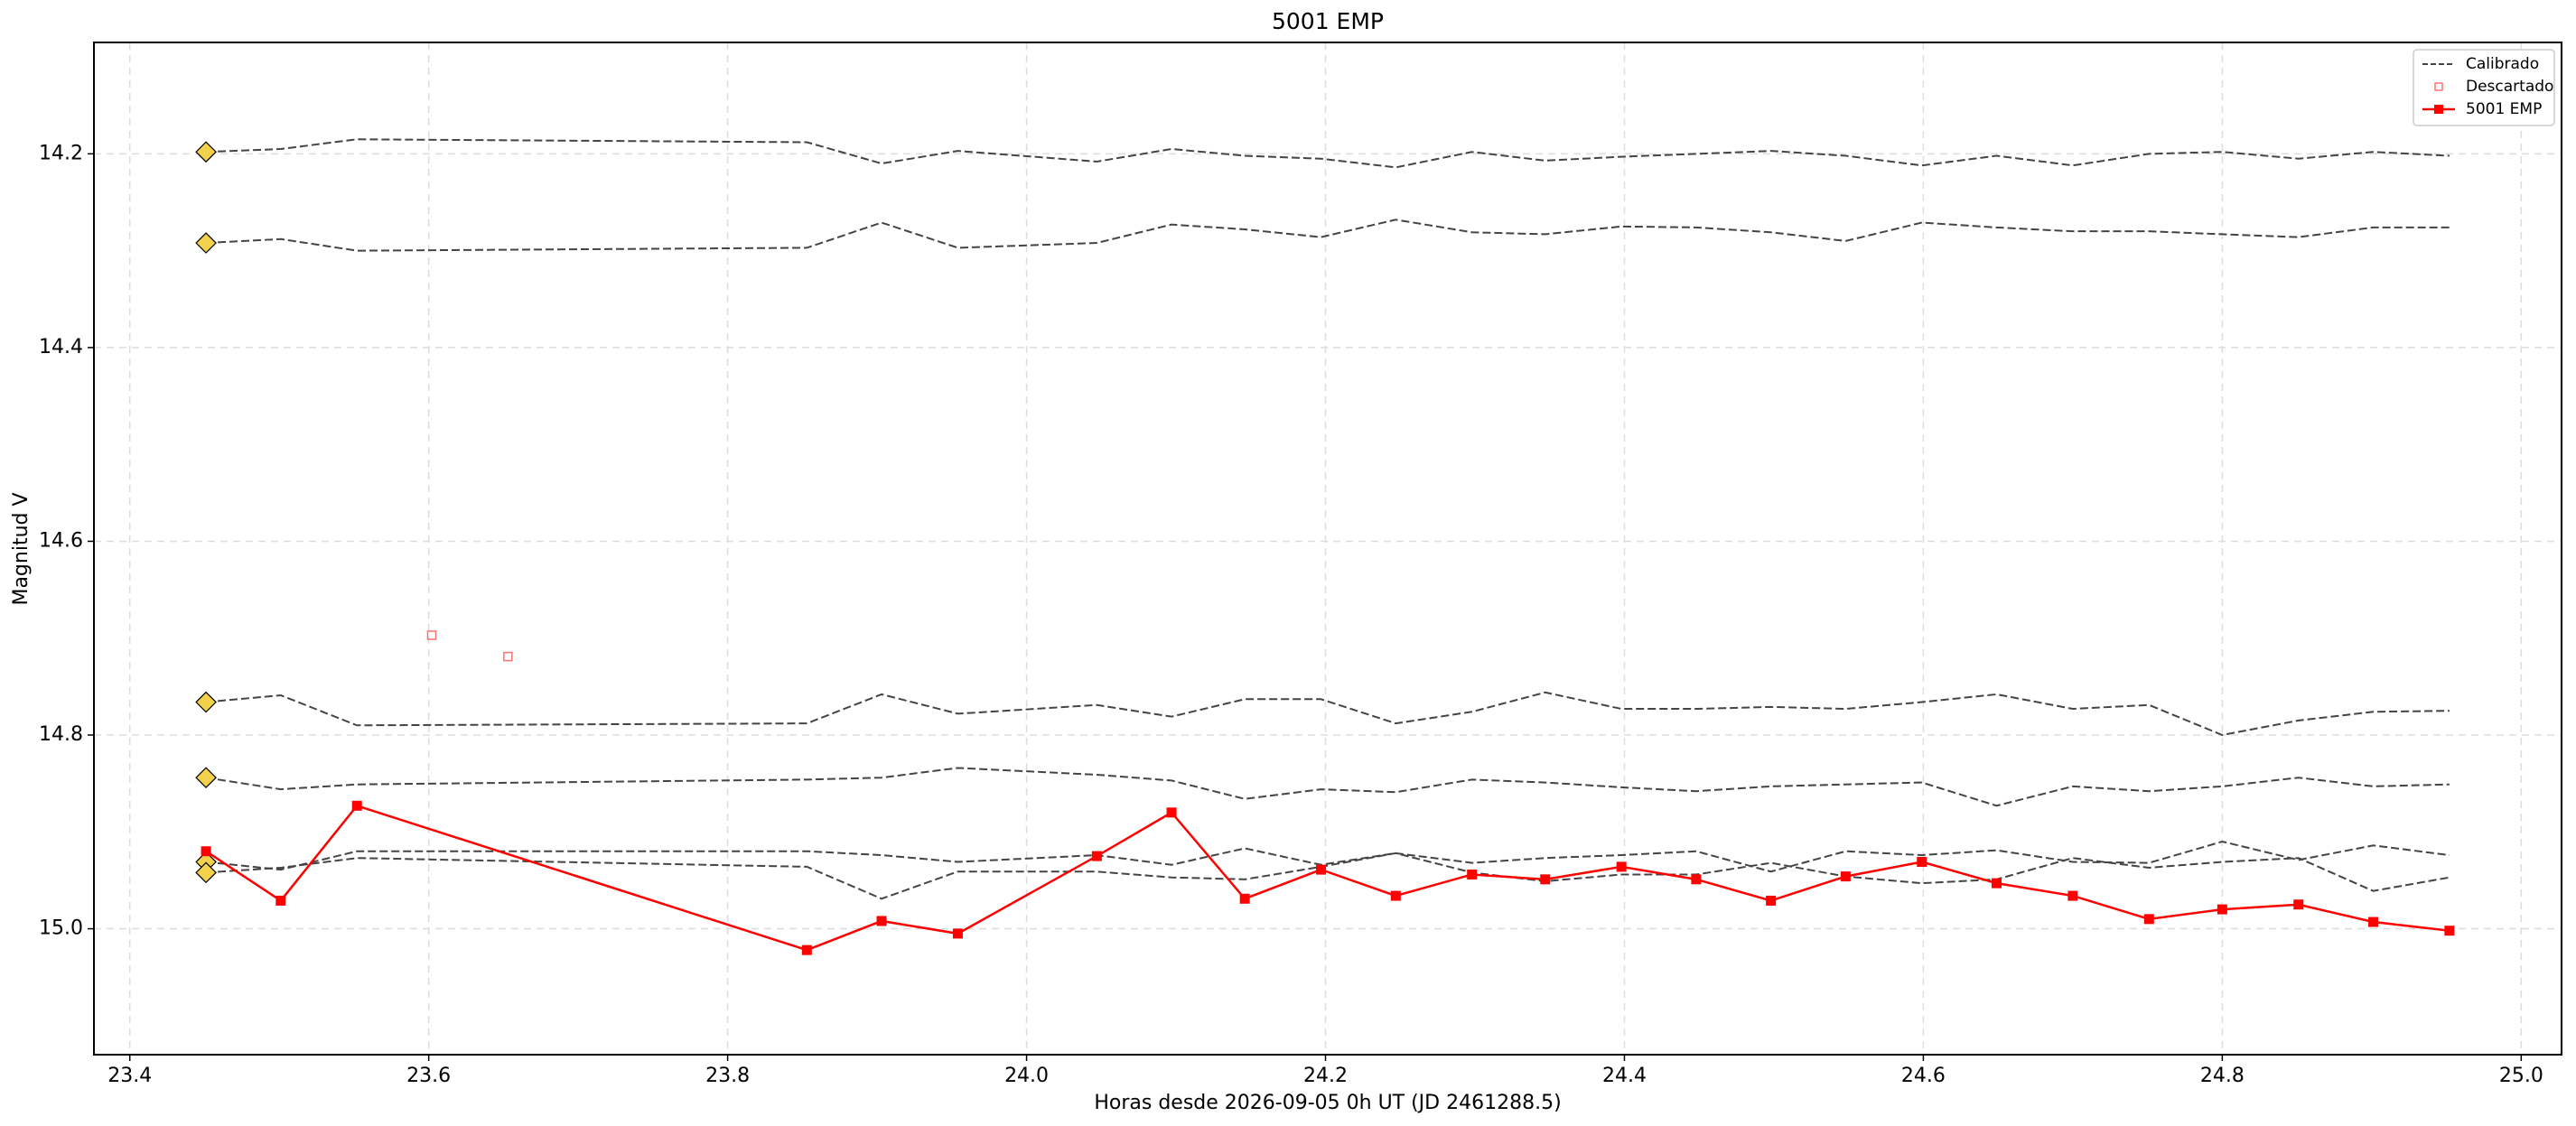 The image size is (2576, 1126). I want to click on x-tick-label: 23.4, so click(129, 1076).